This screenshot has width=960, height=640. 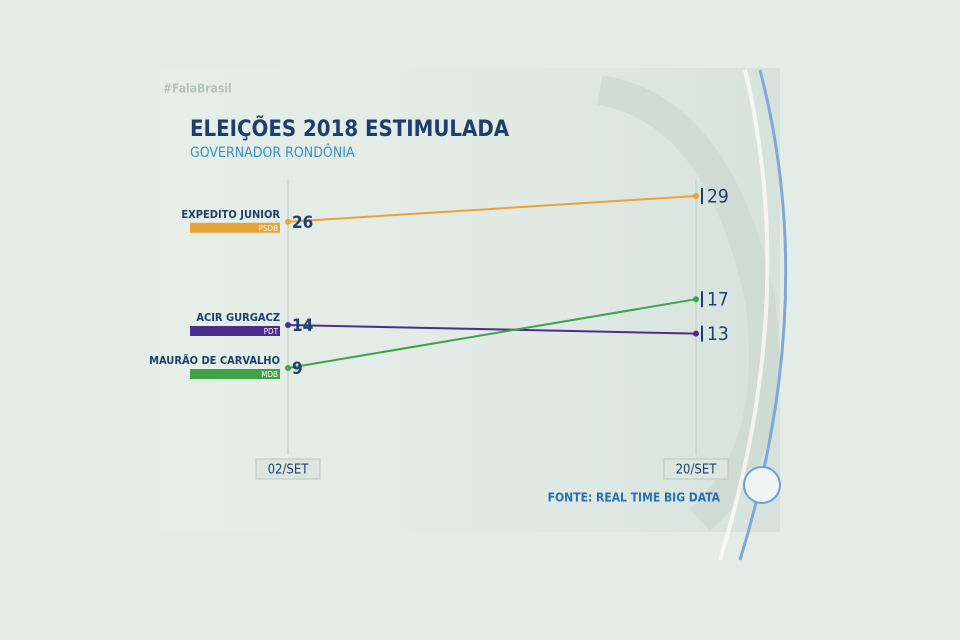 I want to click on x-tick-label: 02/SET, so click(x=289, y=470).